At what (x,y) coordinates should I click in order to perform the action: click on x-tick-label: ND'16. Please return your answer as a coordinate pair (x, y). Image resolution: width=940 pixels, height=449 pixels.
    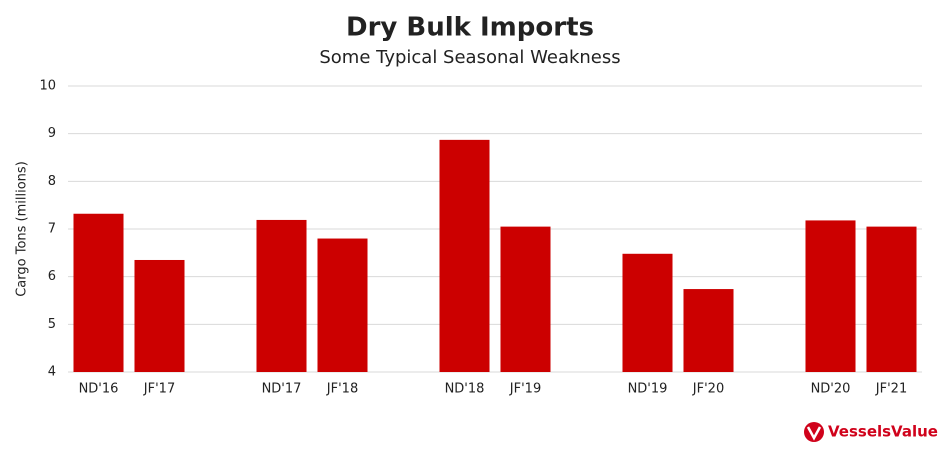
    Looking at the image, I should click on (99, 389).